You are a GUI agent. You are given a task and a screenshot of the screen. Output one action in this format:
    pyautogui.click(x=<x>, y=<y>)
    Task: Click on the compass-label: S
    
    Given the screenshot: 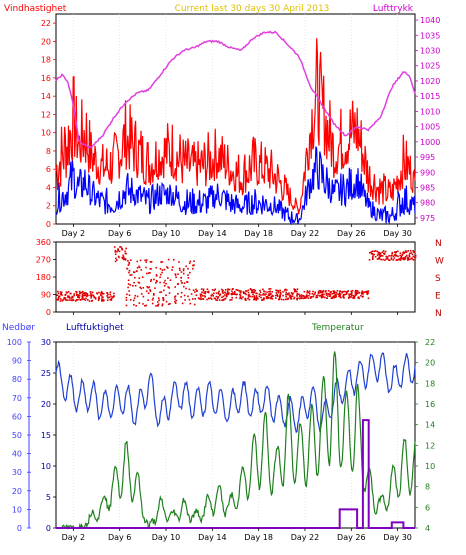 What is the action you would take?
    pyautogui.click(x=438, y=279)
    